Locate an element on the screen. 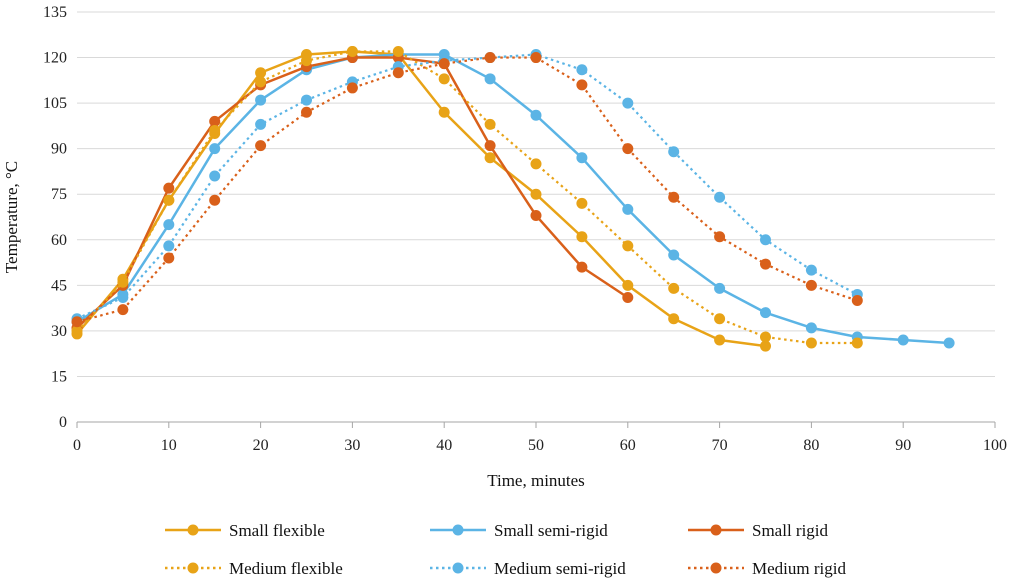 Image resolution: width=1014 pixels, height=581 pixels. legend-label-medium-flexible: Medium flexible is located at coordinates (286, 568).